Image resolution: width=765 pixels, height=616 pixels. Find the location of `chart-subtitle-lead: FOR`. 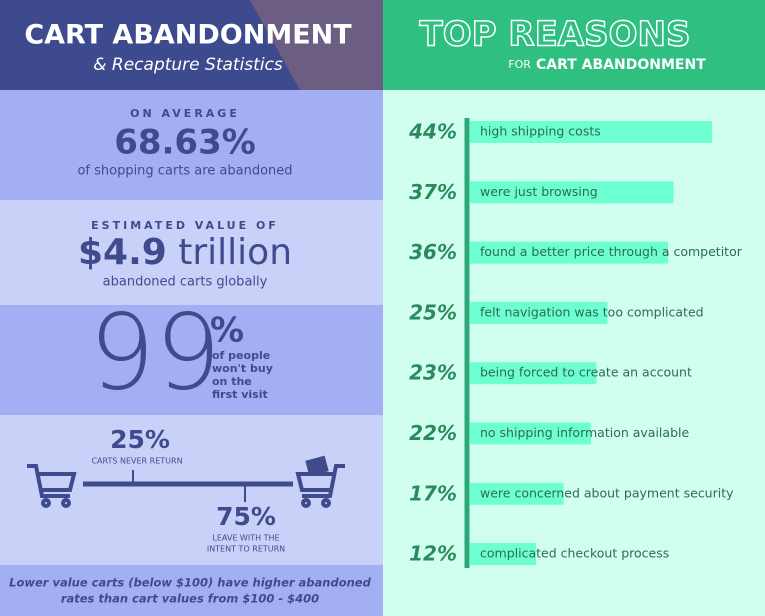

chart-subtitle-lead: FOR is located at coordinates (519, 64).